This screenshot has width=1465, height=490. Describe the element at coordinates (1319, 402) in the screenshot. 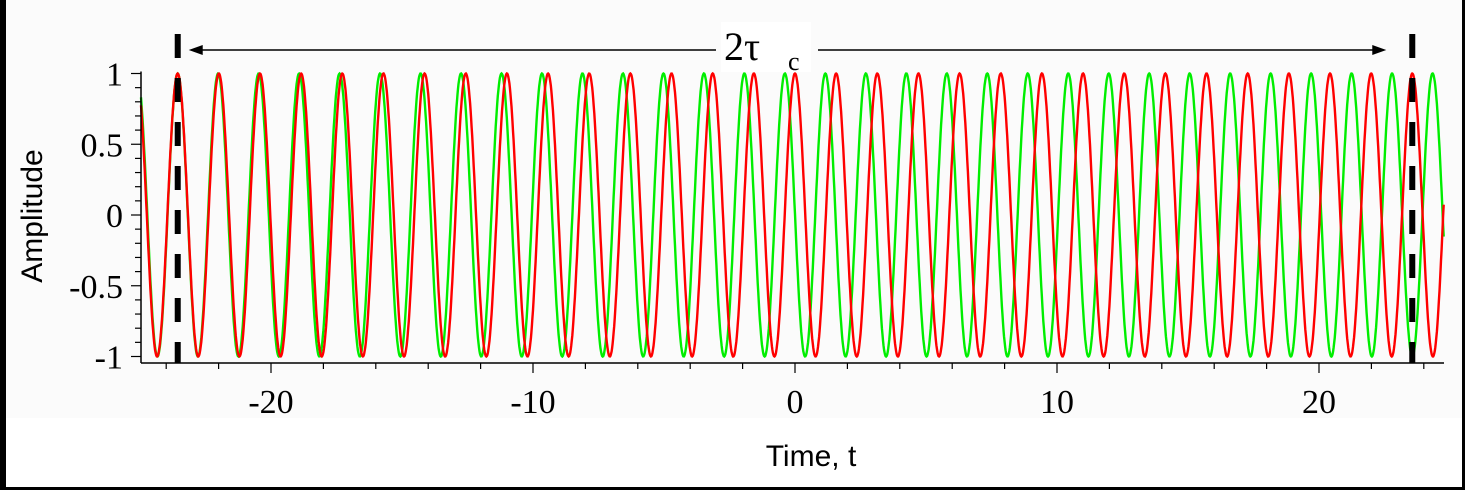

I see `x-tick-label: 20` at that location.